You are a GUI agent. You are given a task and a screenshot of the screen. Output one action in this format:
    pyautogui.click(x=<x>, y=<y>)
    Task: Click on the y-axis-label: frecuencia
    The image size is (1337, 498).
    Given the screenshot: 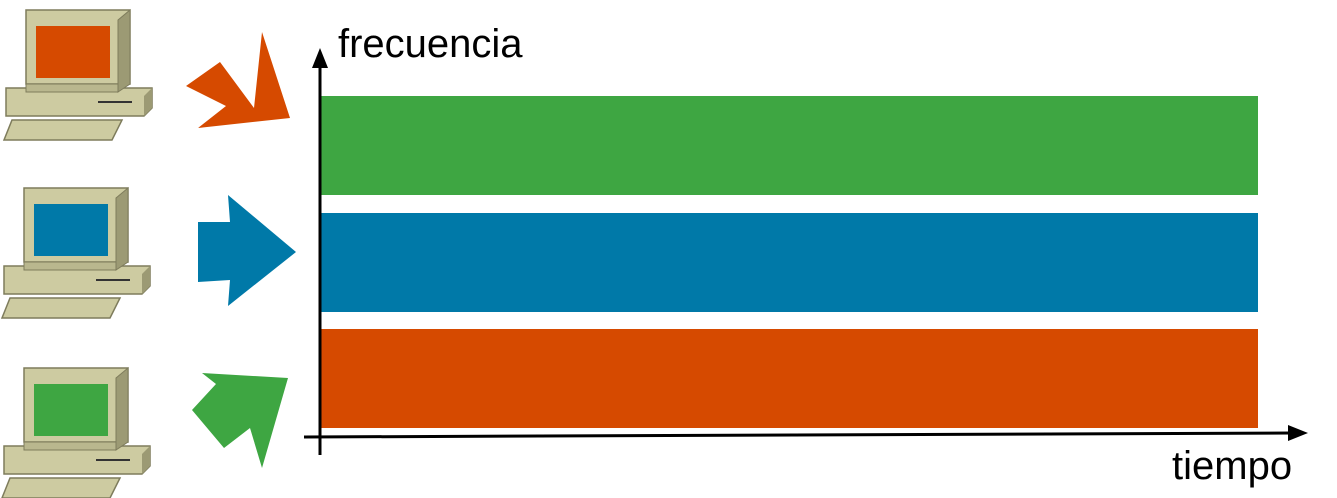 What is the action you would take?
    pyautogui.click(x=430, y=44)
    